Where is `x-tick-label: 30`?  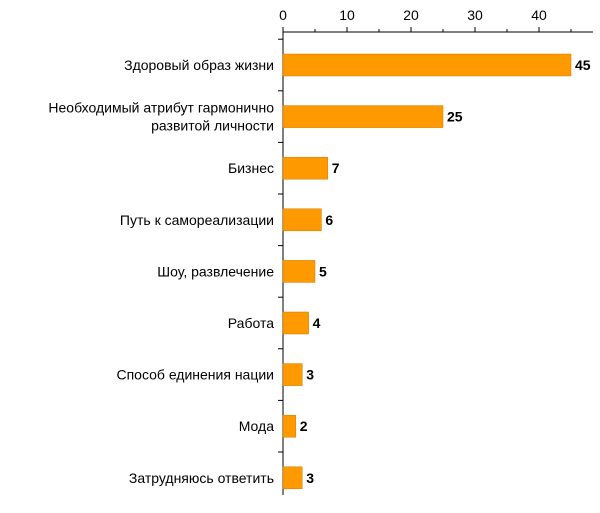 x-tick-label: 30 is located at coordinates (475, 15).